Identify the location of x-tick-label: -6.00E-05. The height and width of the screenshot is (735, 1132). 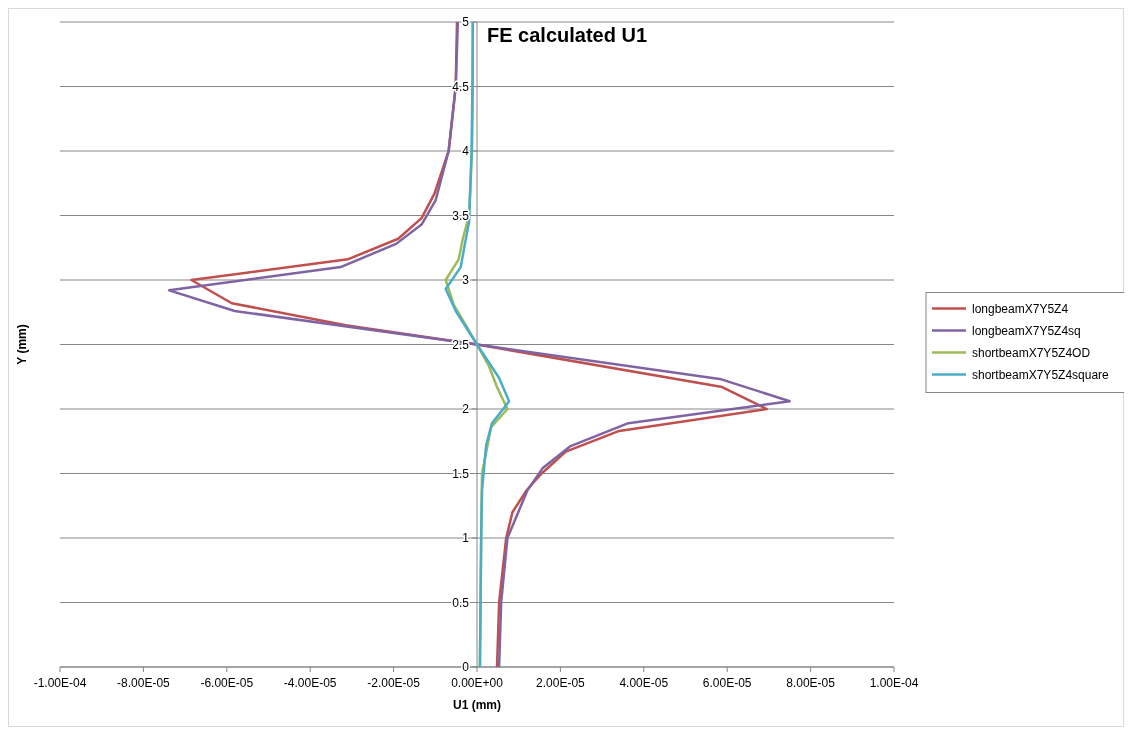
(227, 683).